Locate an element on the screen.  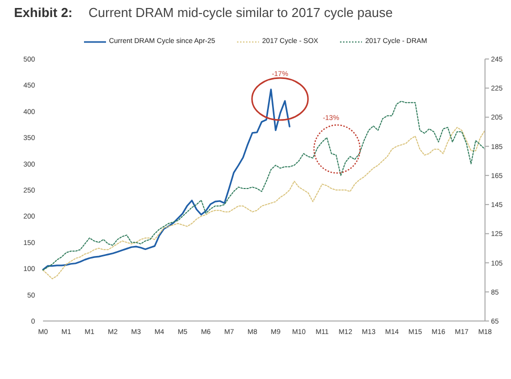
chart-title: Exhibit 2: is located at coordinates (43, 12).